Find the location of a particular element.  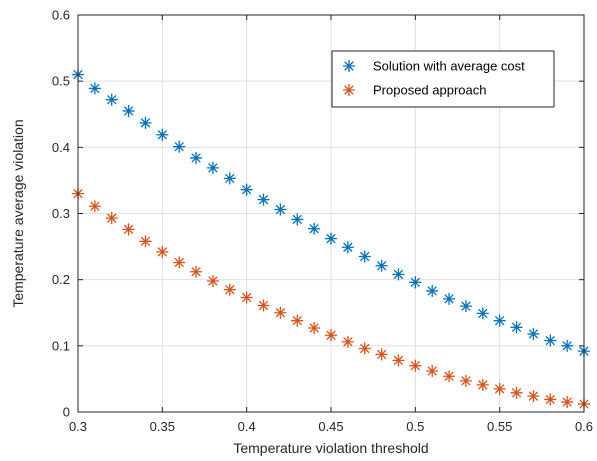

legend-marker-proposed-approach is located at coordinates (349, 90).